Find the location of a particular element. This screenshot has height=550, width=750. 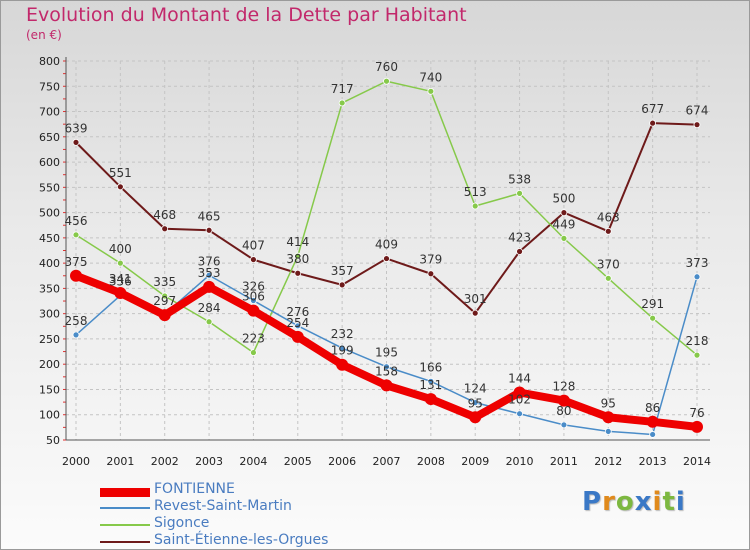

y-tick-label: 400 is located at coordinates (49, 263).